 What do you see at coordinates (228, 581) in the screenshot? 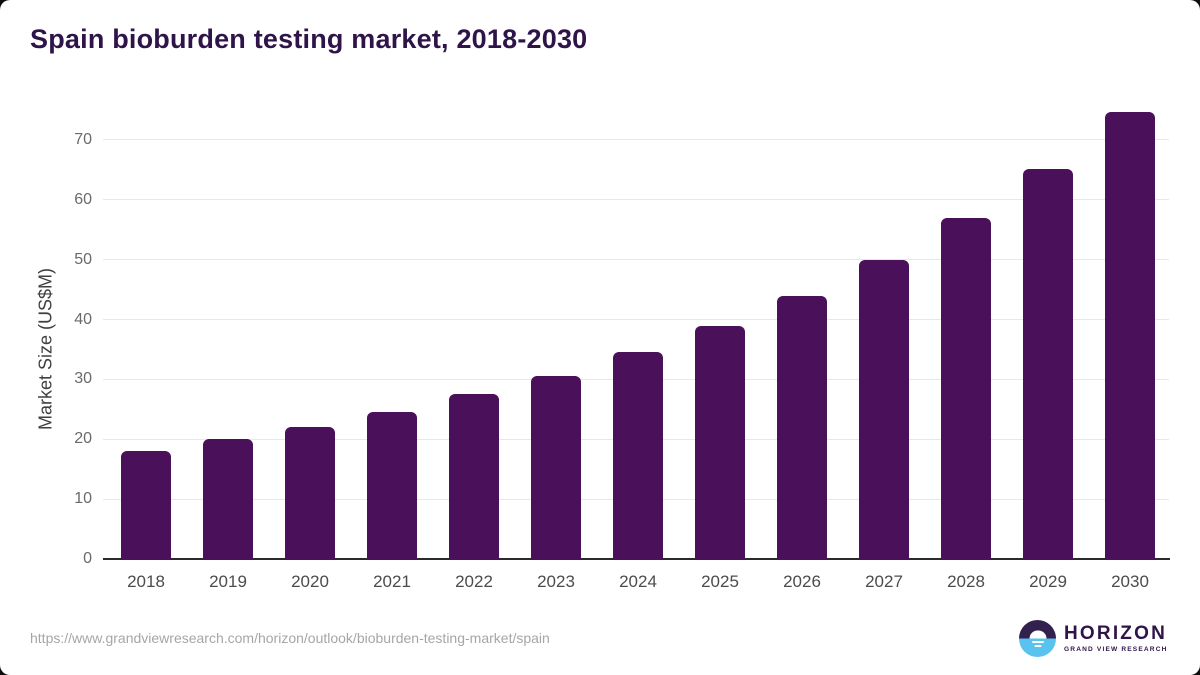
I see `x-tick-label-2019: 2019` at bounding box center [228, 581].